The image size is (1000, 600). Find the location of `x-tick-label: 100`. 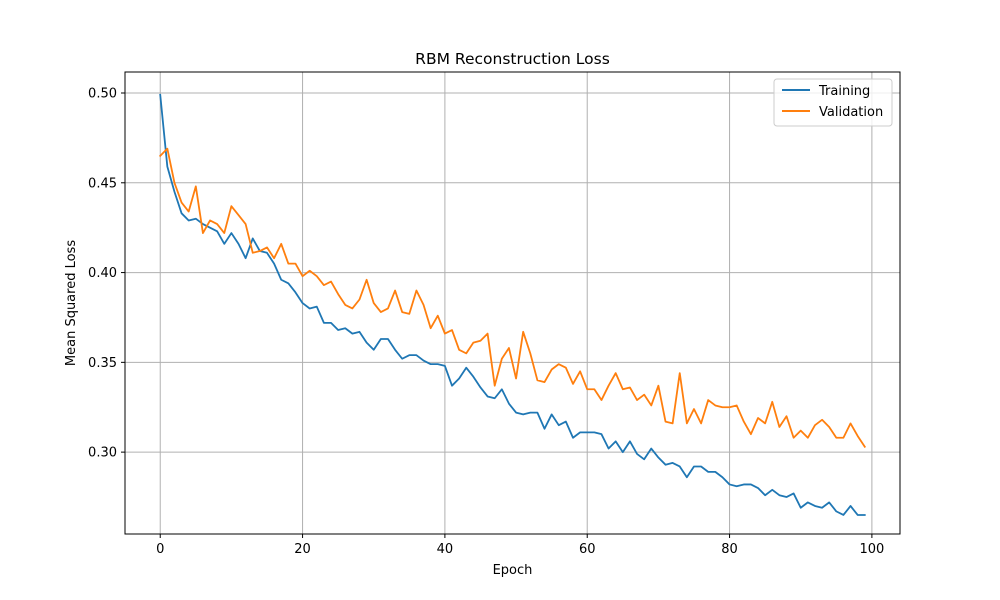

x-tick-label: 100 is located at coordinates (871, 549).